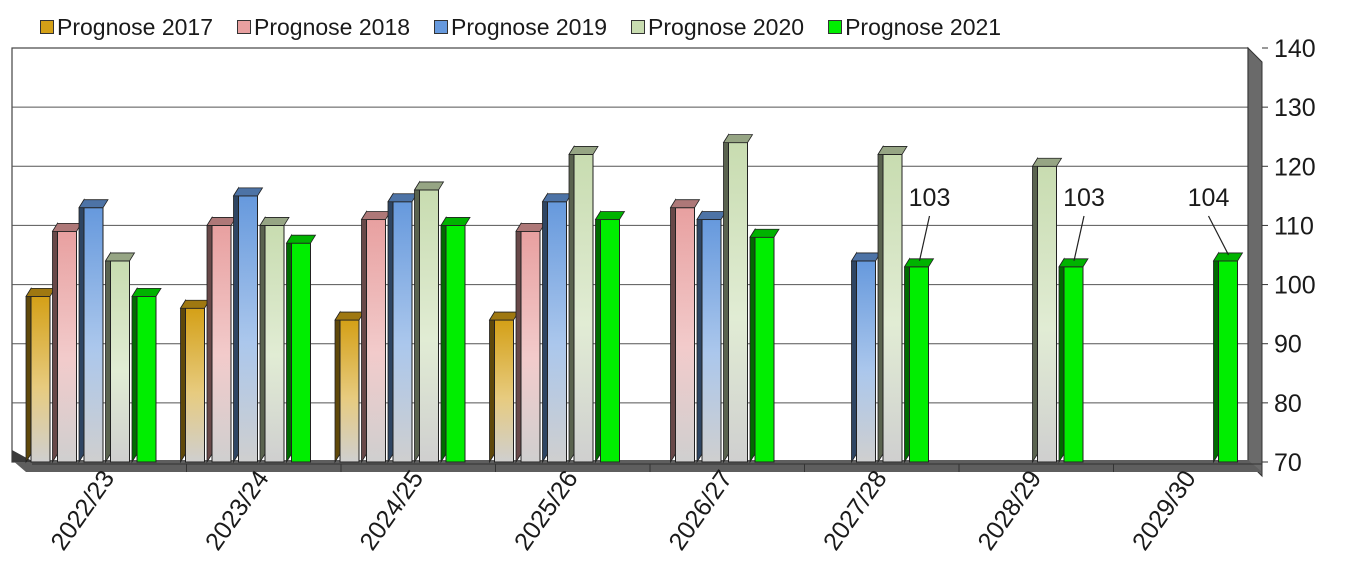 The width and height of the screenshot is (1347, 583). I want to click on y-tick-label: 120, so click(1295, 167).